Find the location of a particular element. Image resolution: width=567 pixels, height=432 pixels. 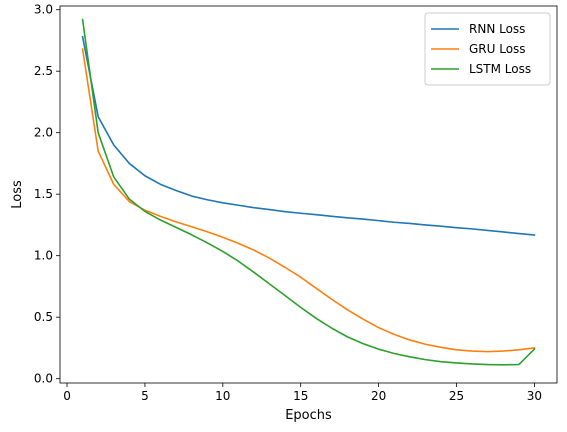

x-tick-label: 30 is located at coordinates (534, 396).